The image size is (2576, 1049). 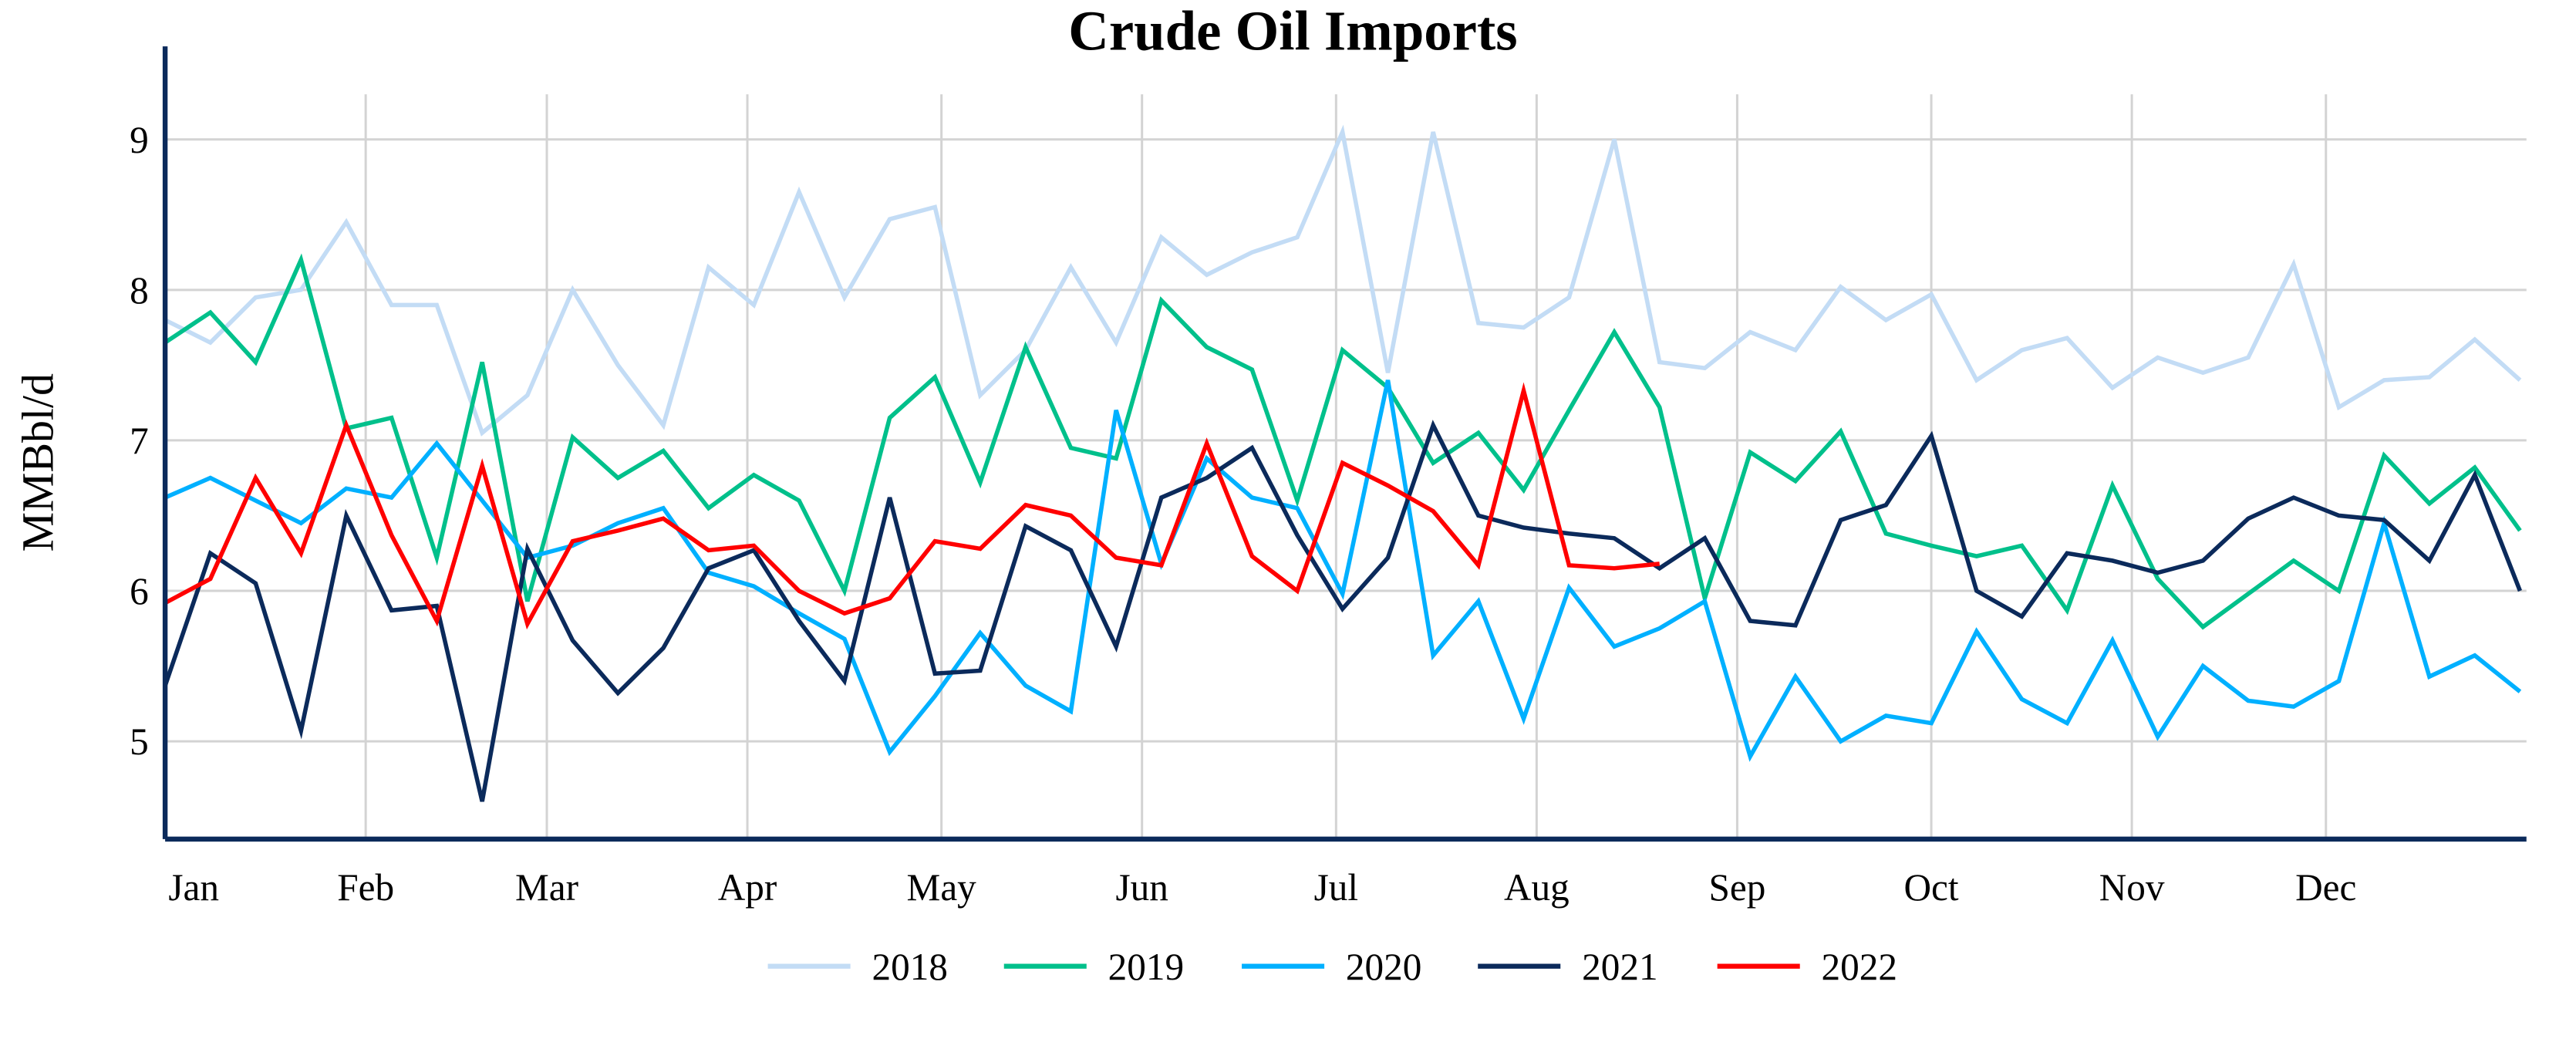 What do you see at coordinates (1142, 887) in the screenshot?
I see `x-tick-label: Jun` at bounding box center [1142, 887].